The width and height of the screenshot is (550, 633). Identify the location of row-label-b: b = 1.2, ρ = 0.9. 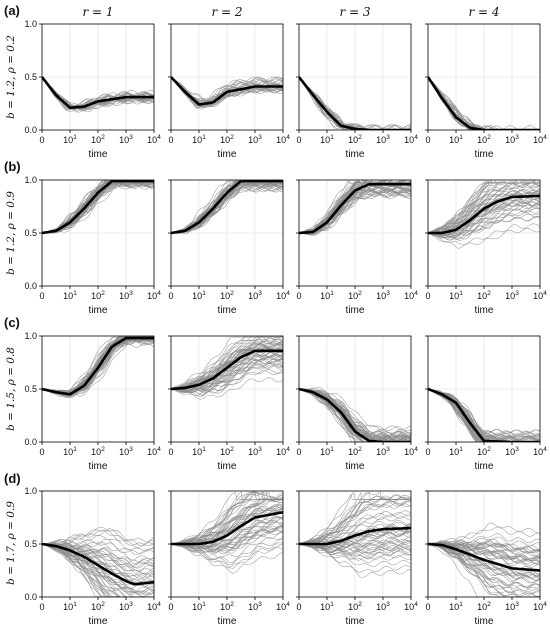
(11, 233).